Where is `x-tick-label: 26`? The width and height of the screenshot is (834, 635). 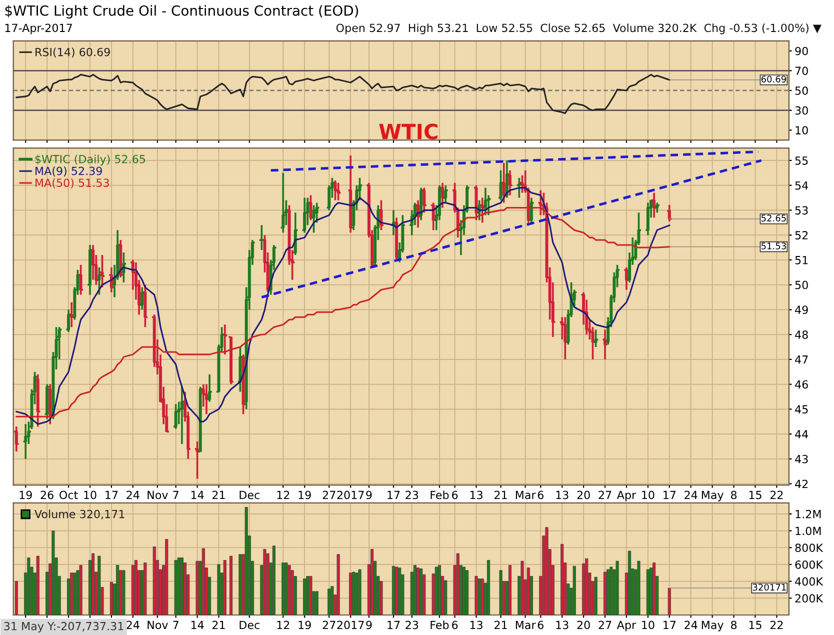
x-tick-label: 26 is located at coordinates (47, 495).